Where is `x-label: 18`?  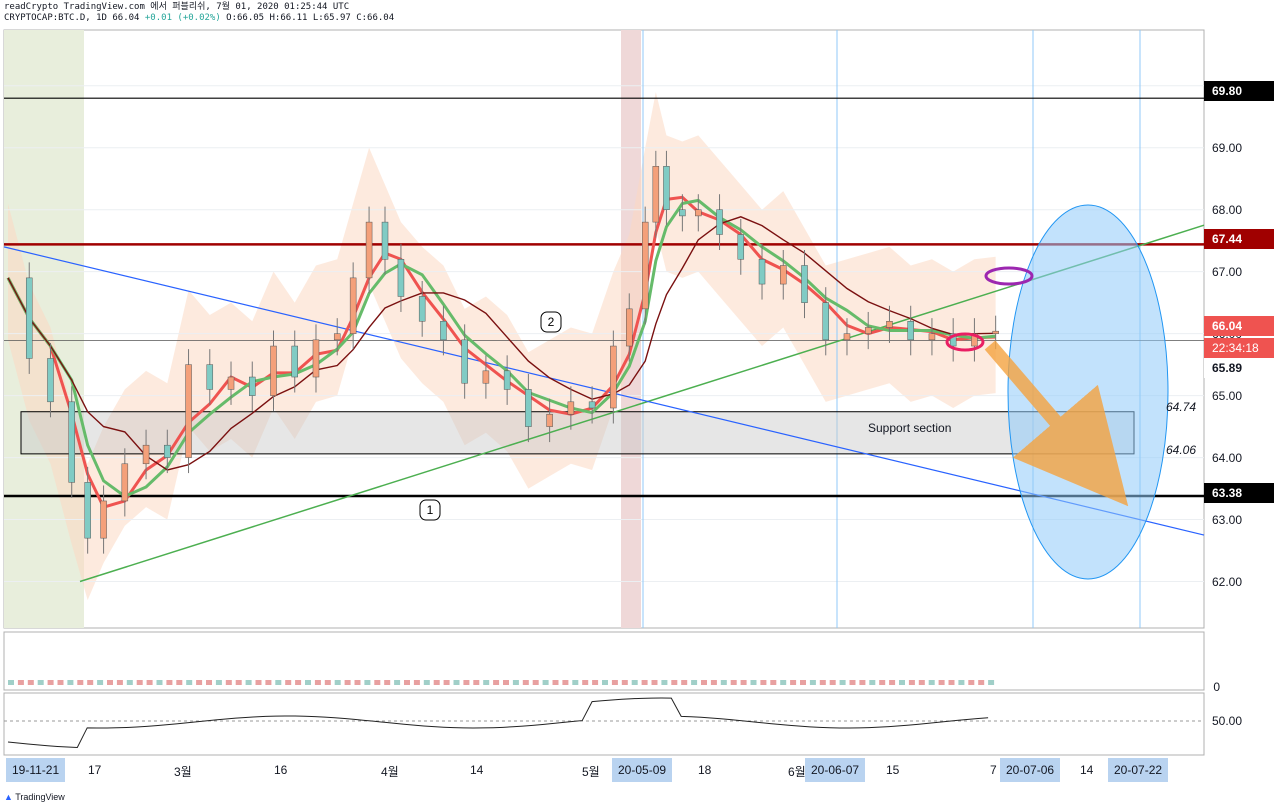
x-label: 18 is located at coordinates (705, 770).